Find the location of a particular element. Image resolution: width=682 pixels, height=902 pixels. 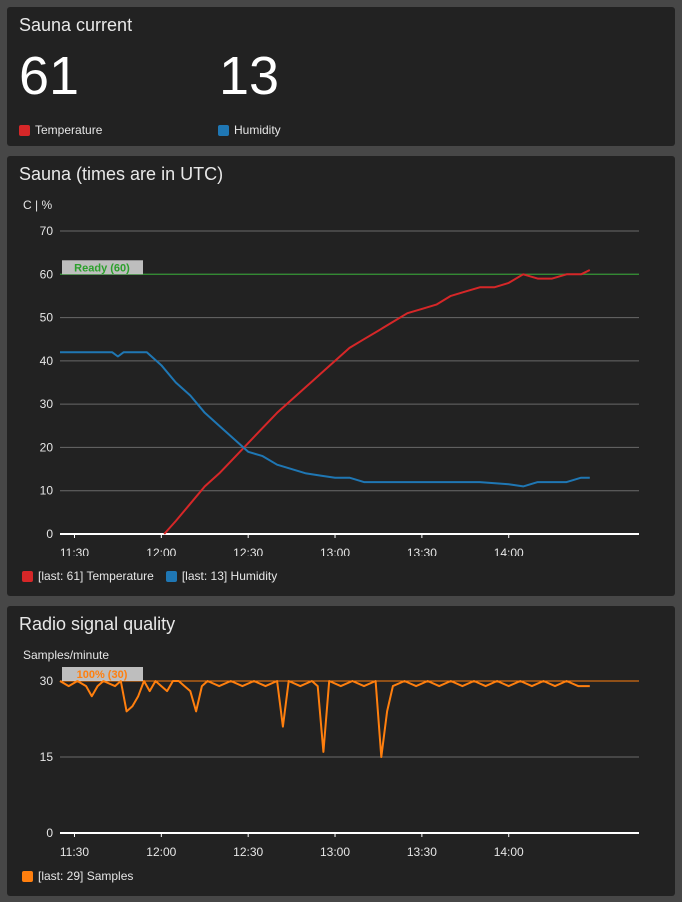

legend-humidity: [last: 13] Humidity is located at coordinates (221, 576).